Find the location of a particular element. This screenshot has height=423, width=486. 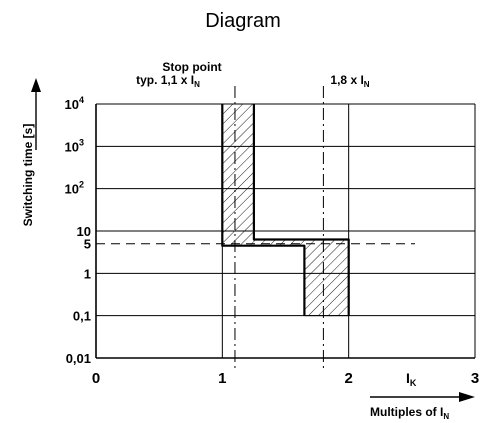

y-tick-label: 1 is located at coordinates (87, 273).